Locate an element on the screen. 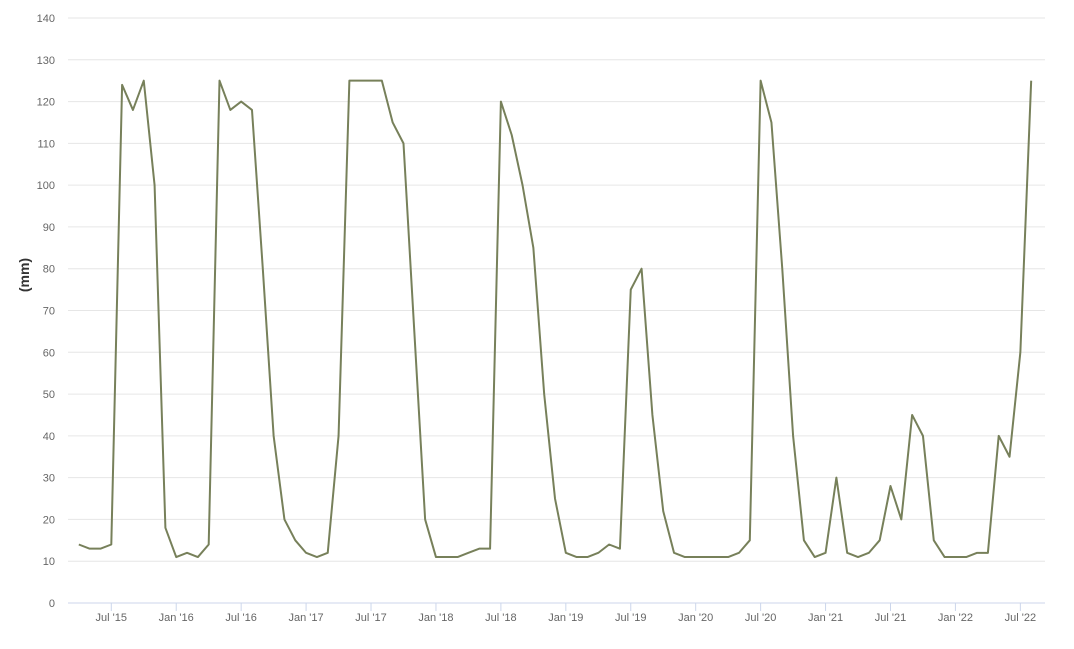 The image size is (1074, 649). x-tick-label: Jul '22 is located at coordinates (1020, 618).